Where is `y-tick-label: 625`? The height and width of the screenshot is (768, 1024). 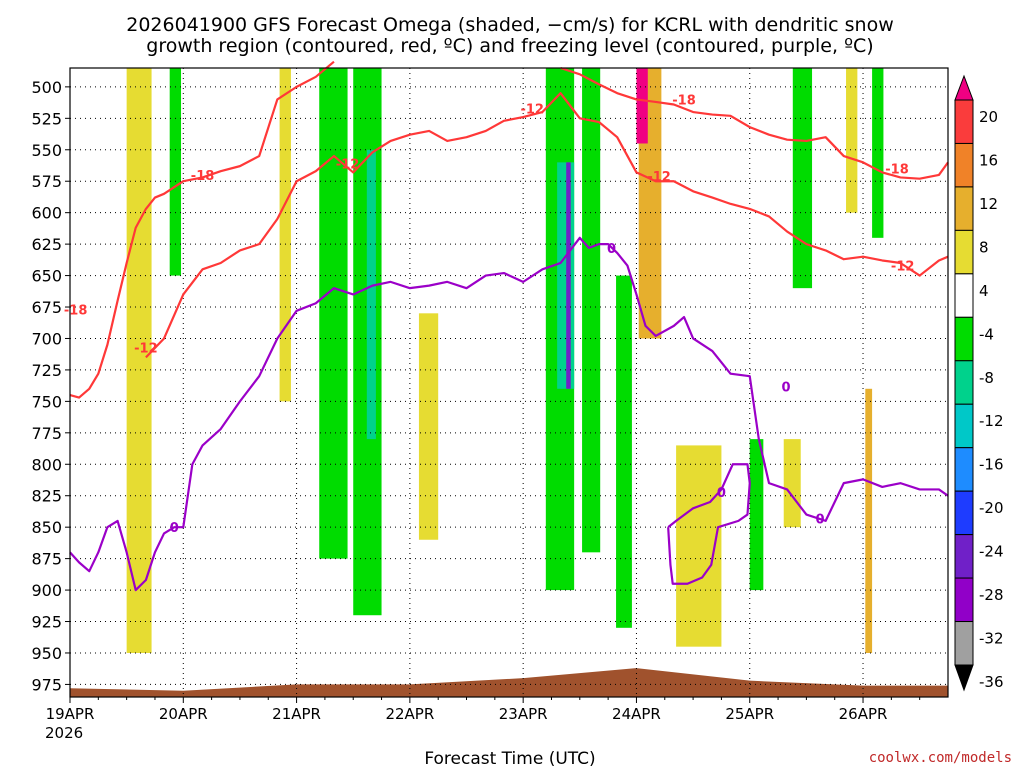 y-tick-label: 625 is located at coordinates (46, 244).